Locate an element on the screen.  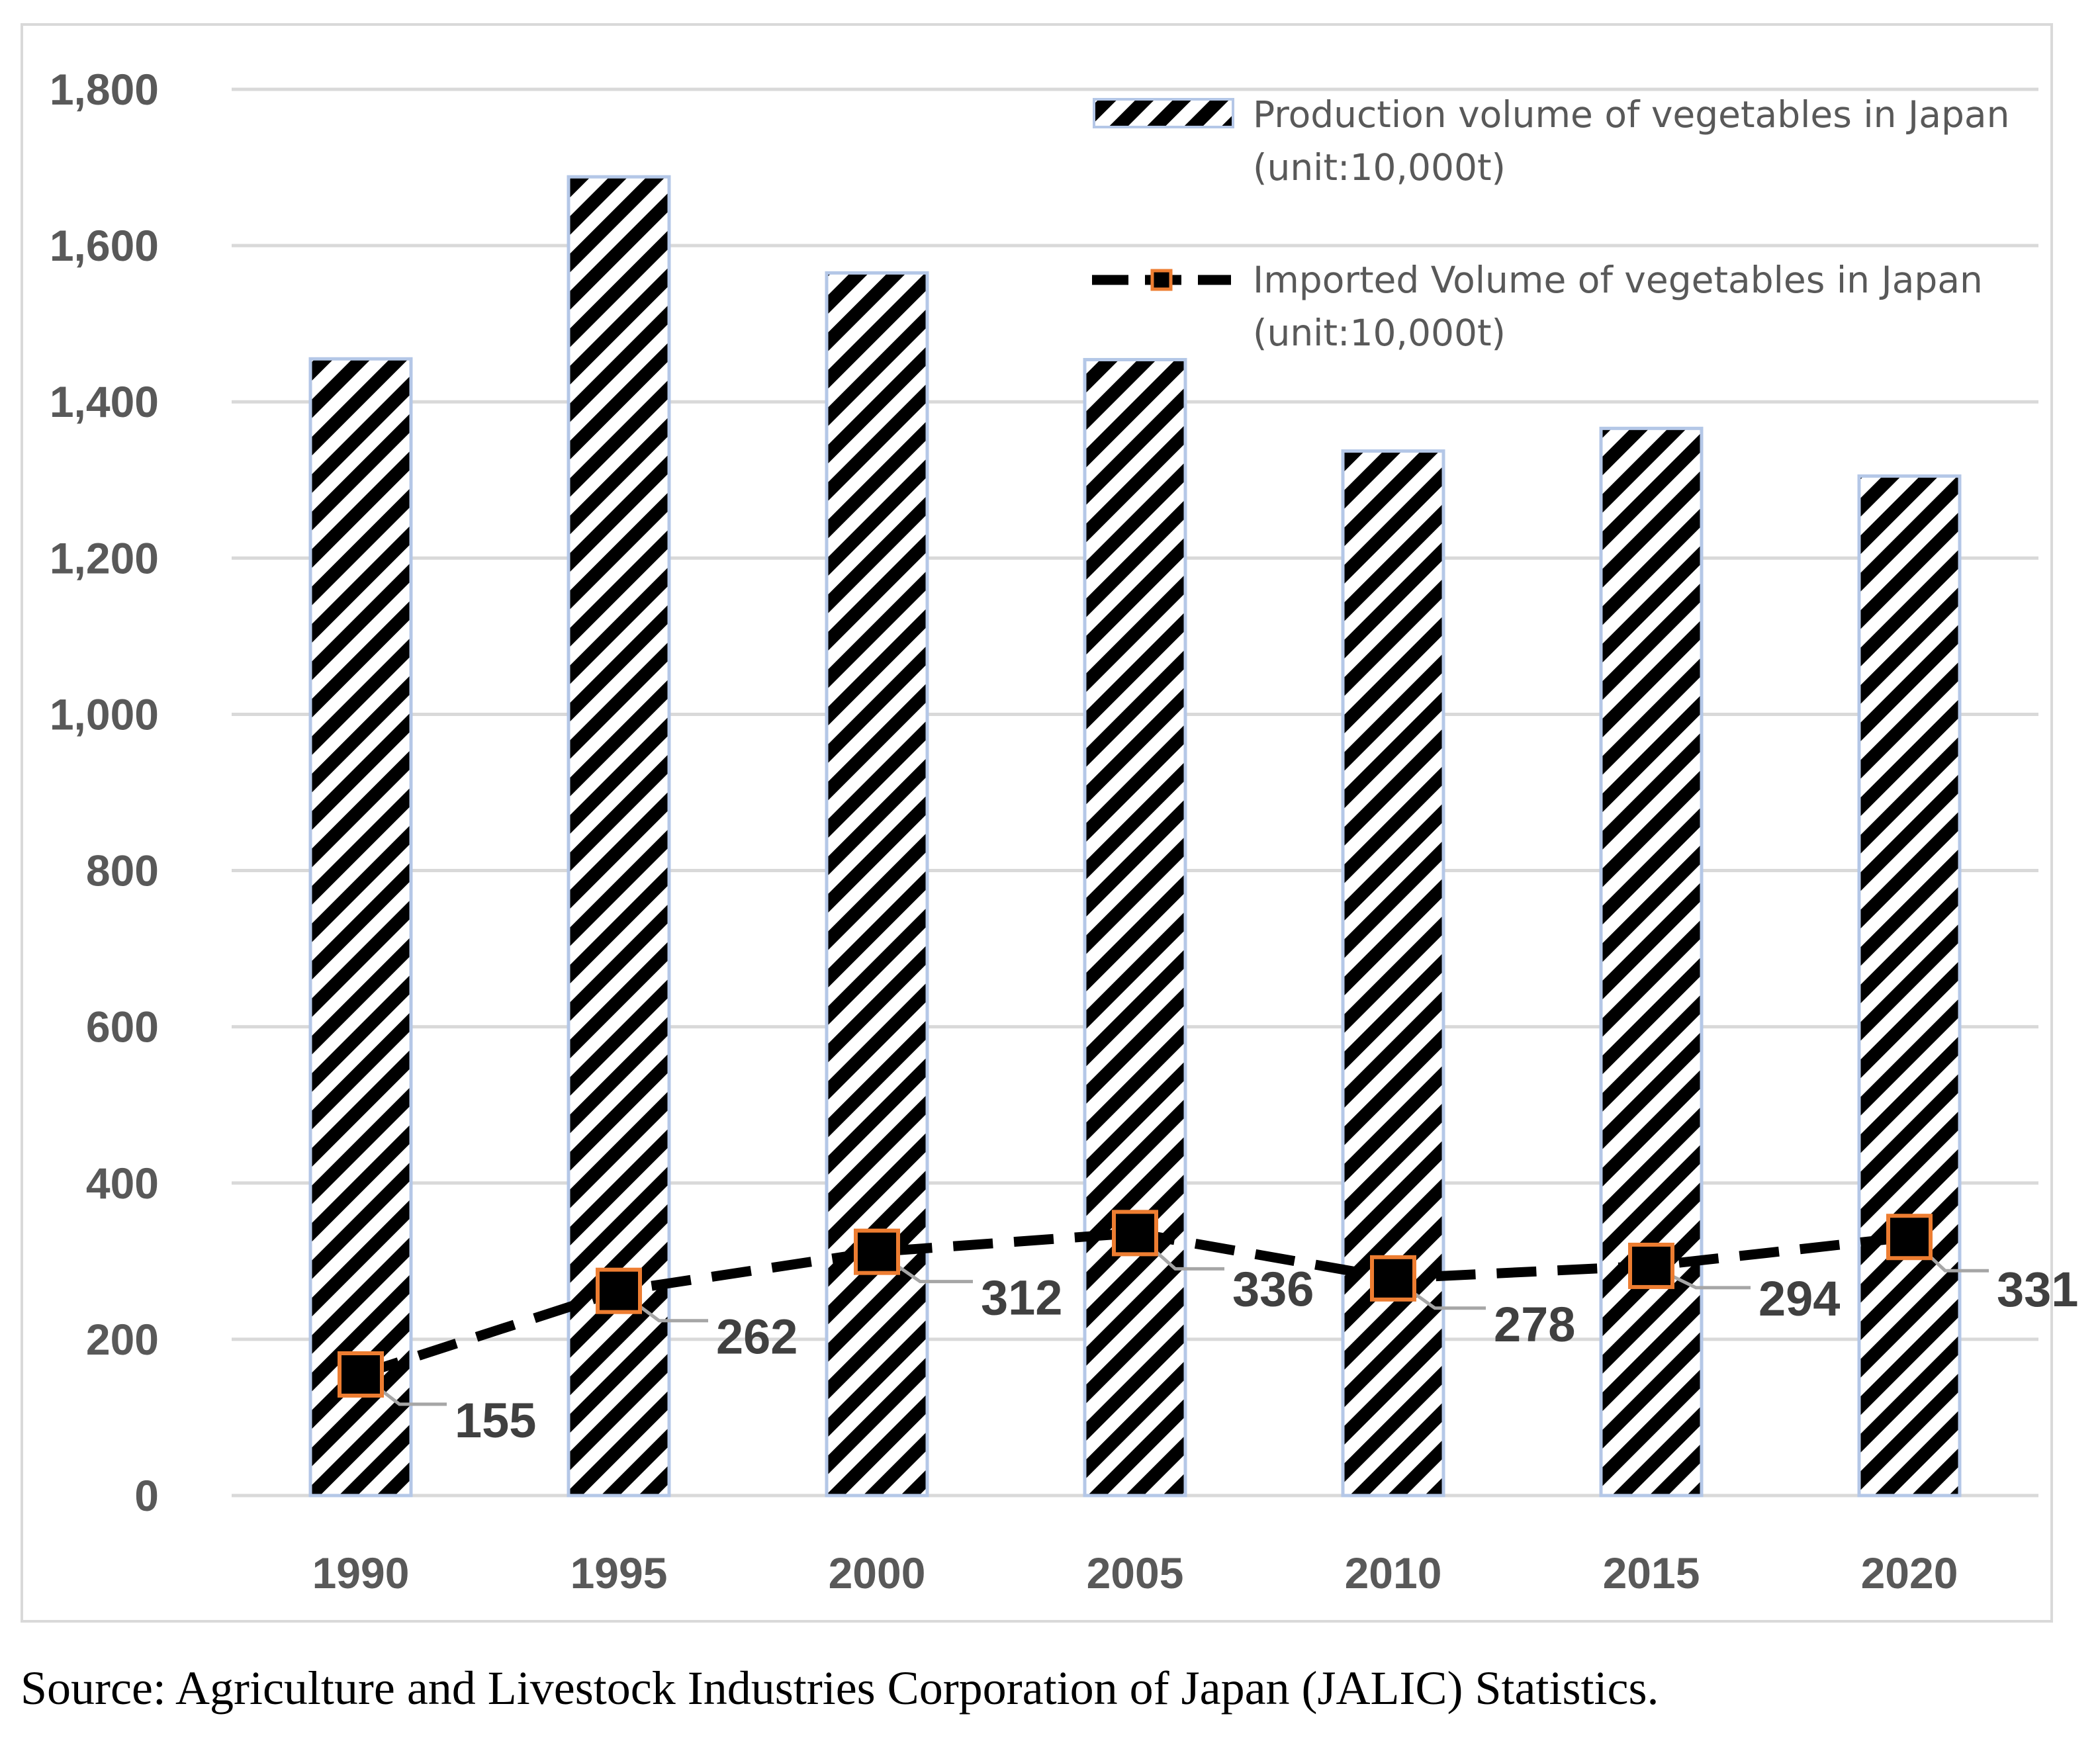
data-label: 155 is located at coordinates (495, 1421).